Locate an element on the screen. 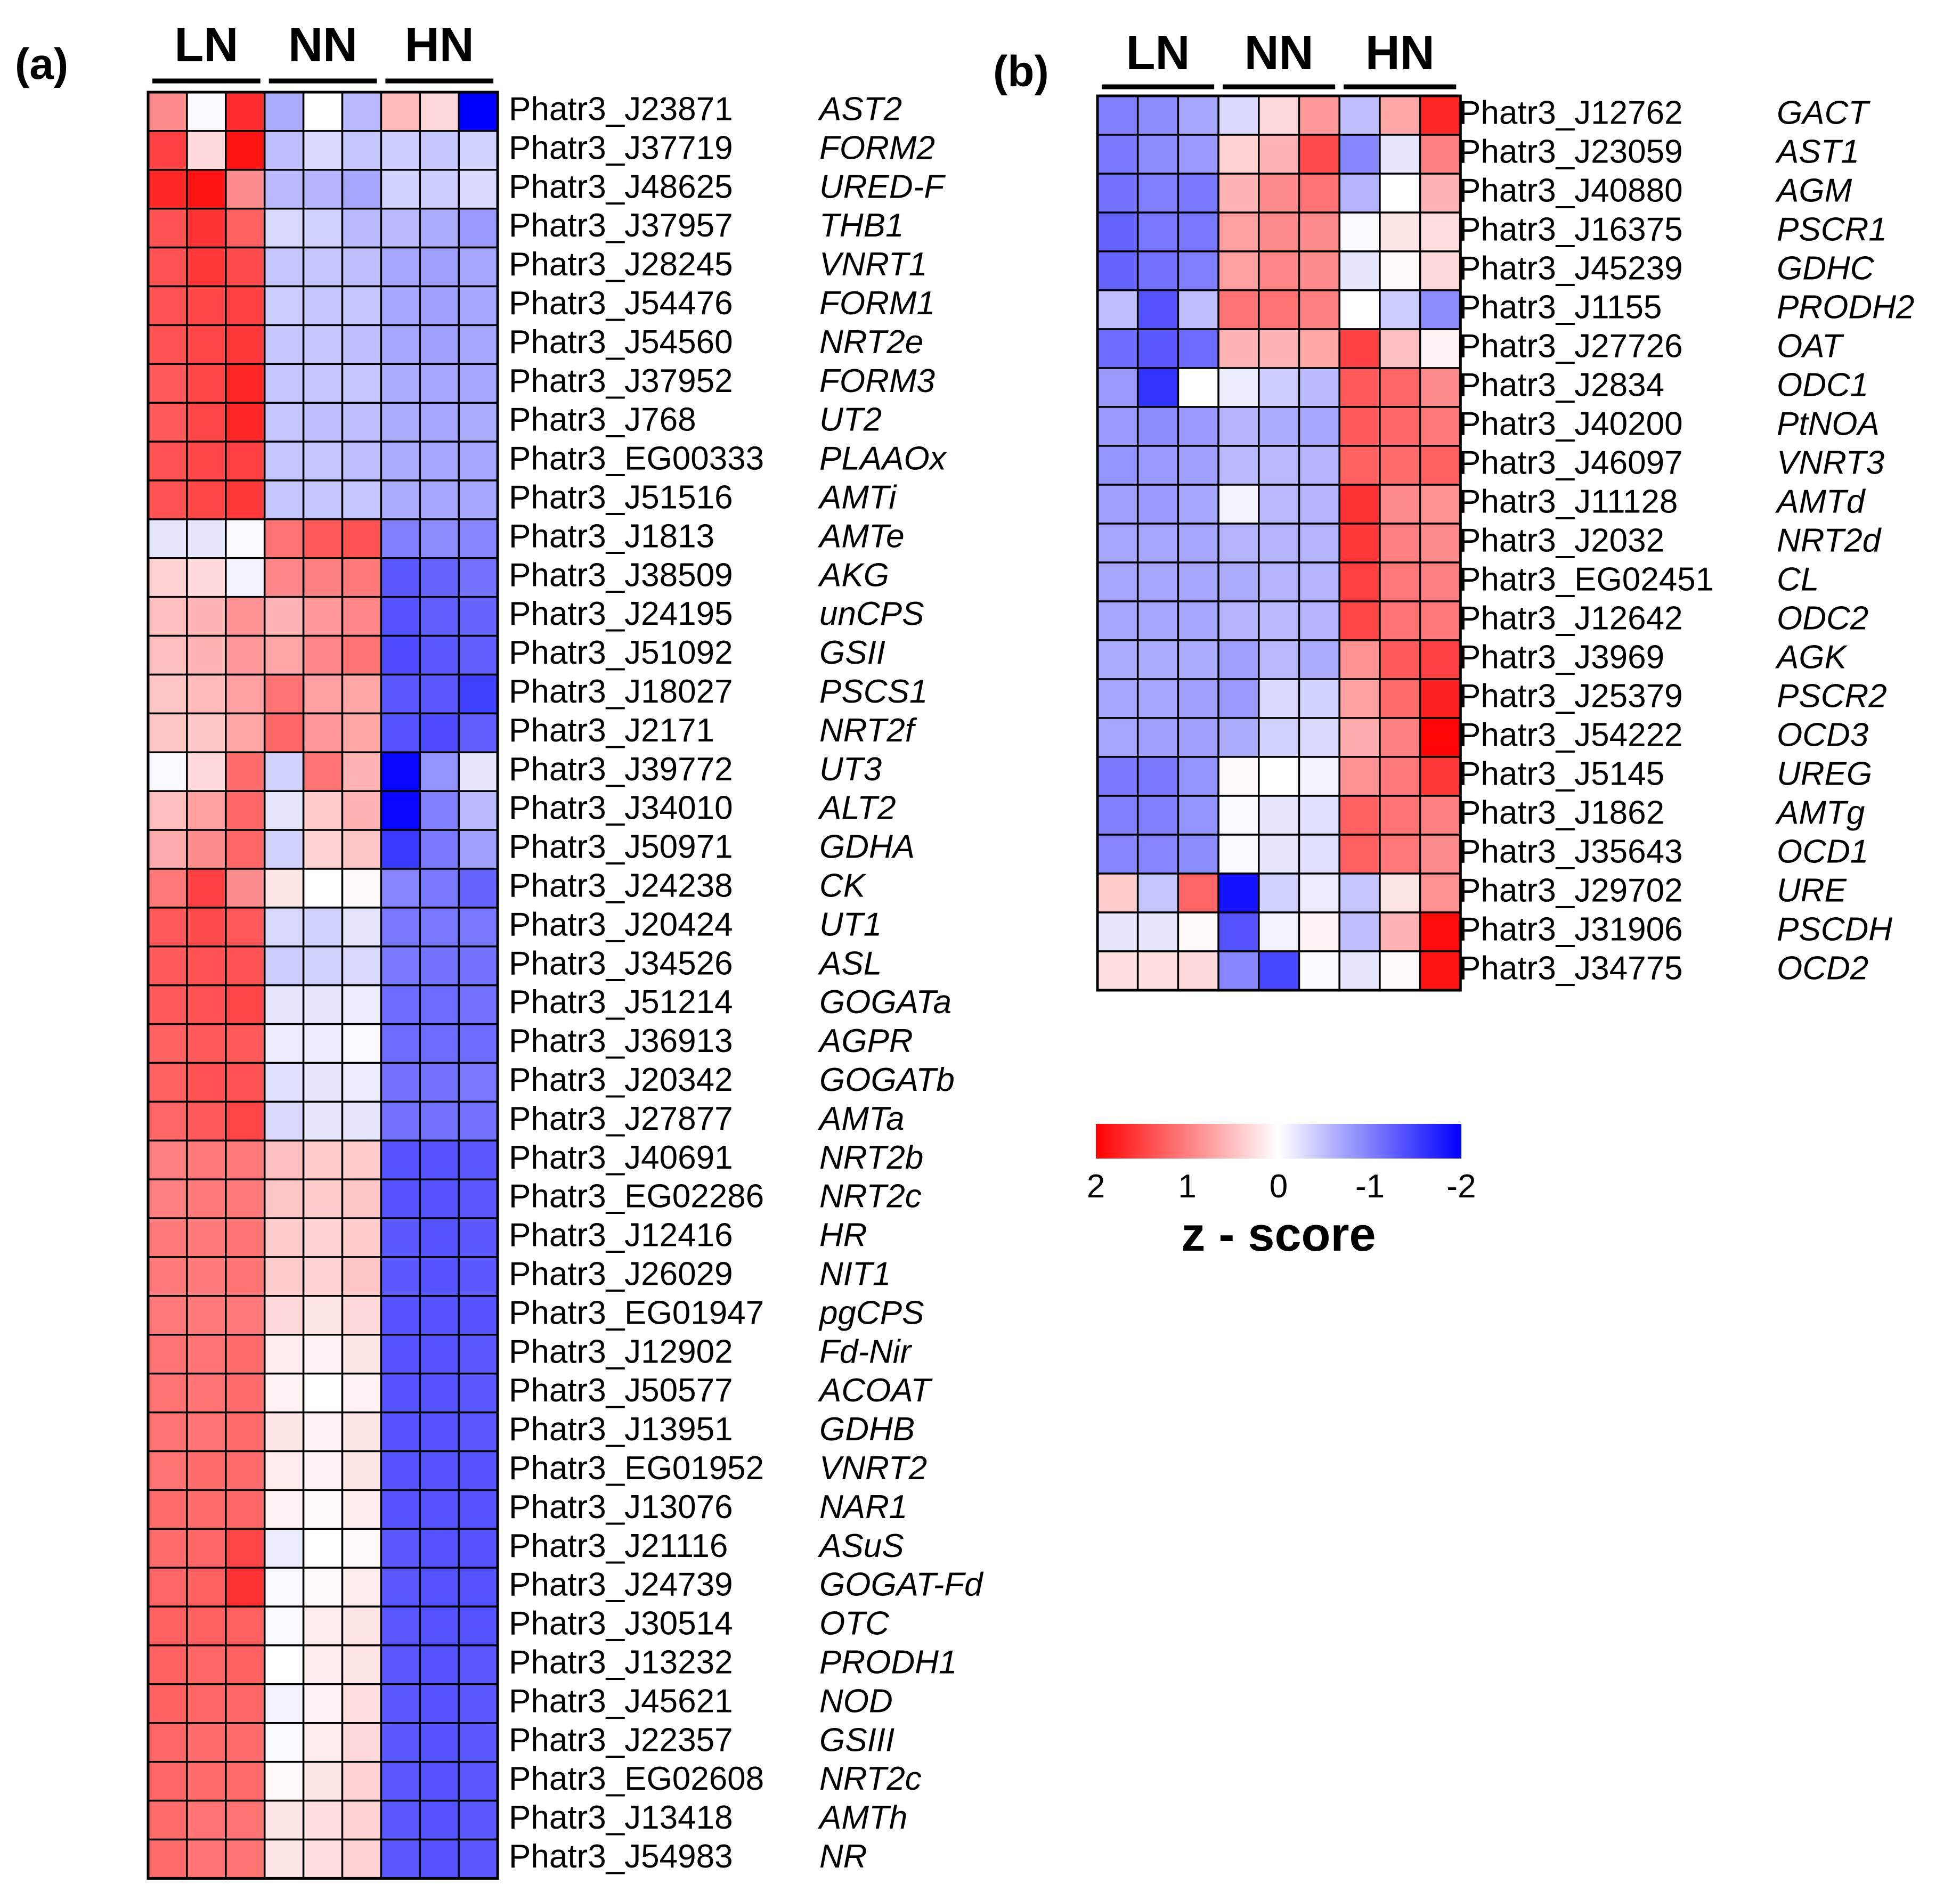 Image resolution: width=1960 pixels, height=1892 pixels. row-label-id: Phatr3_J12642 is located at coordinates (1571, 619).